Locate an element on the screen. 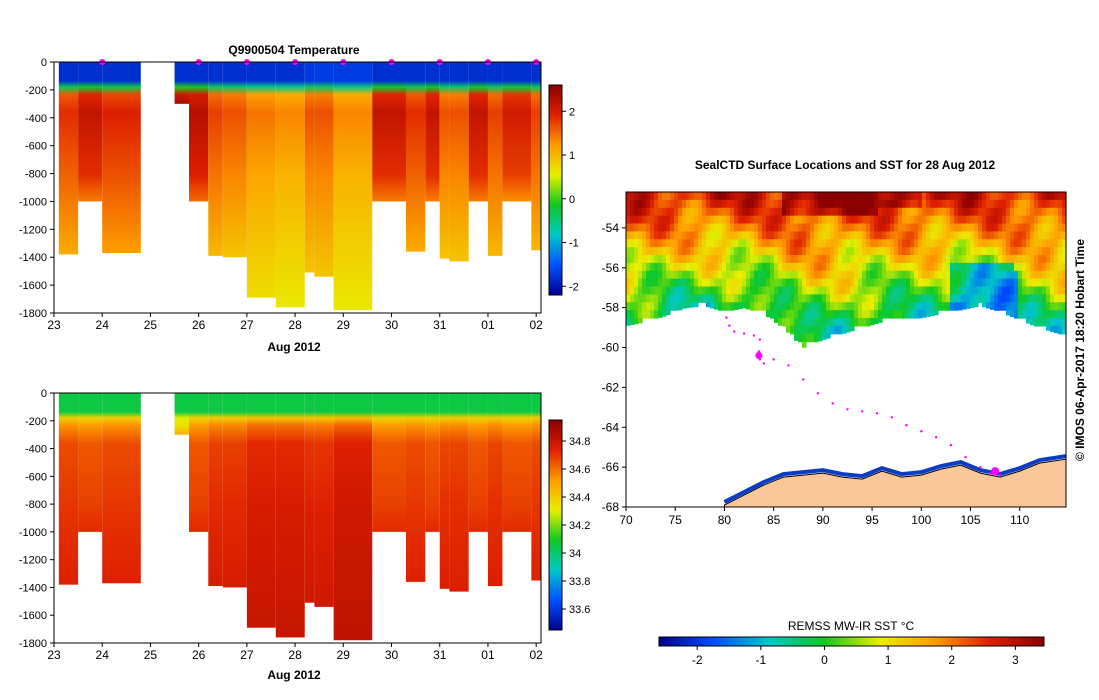 Image resolution: width=1099 pixels, height=700 pixels. seal-location-cluster is located at coordinates (995, 471).